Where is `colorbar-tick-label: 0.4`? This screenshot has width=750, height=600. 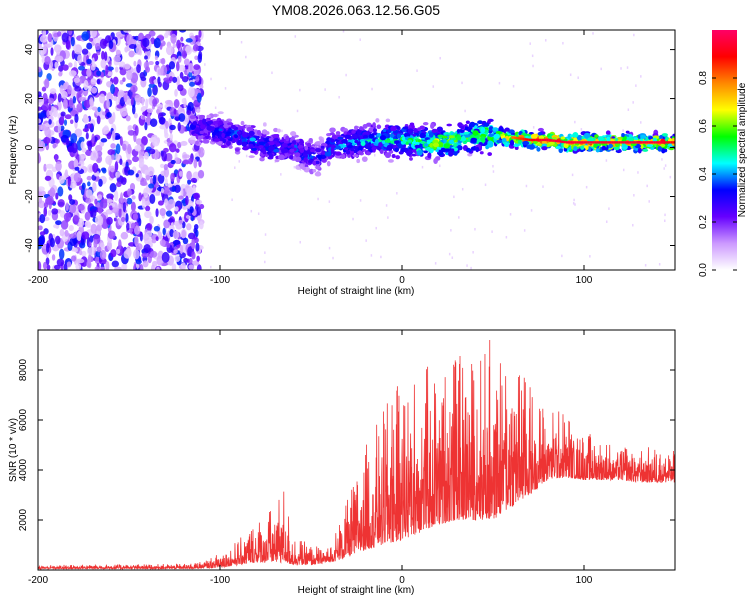
colorbar-tick-label: 0.4 is located at coordinates (703, 174).